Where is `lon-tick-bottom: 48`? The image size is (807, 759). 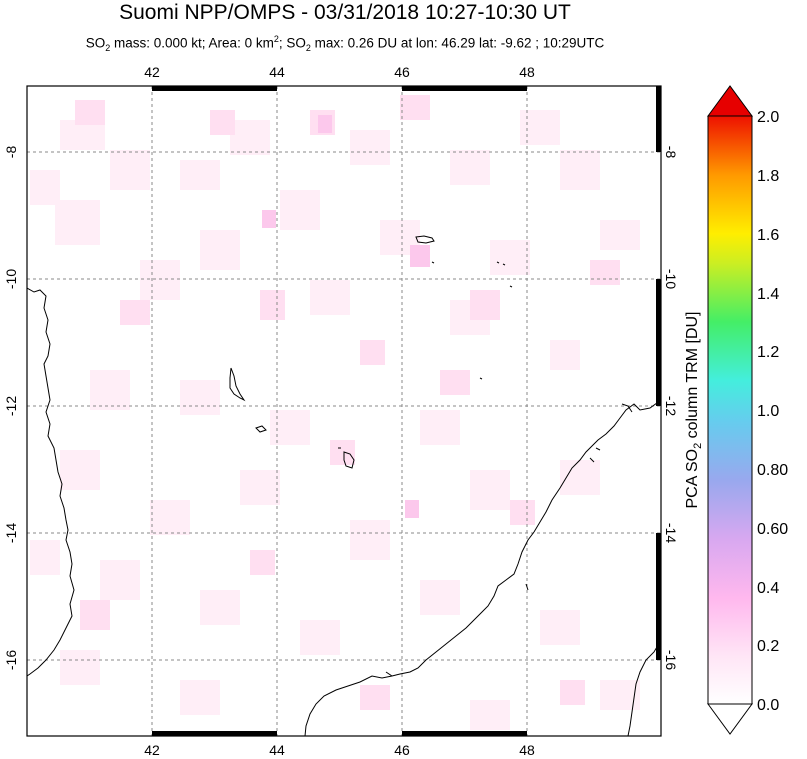 lon-tick-bottom: 48 is located at coordinates (527, 750).